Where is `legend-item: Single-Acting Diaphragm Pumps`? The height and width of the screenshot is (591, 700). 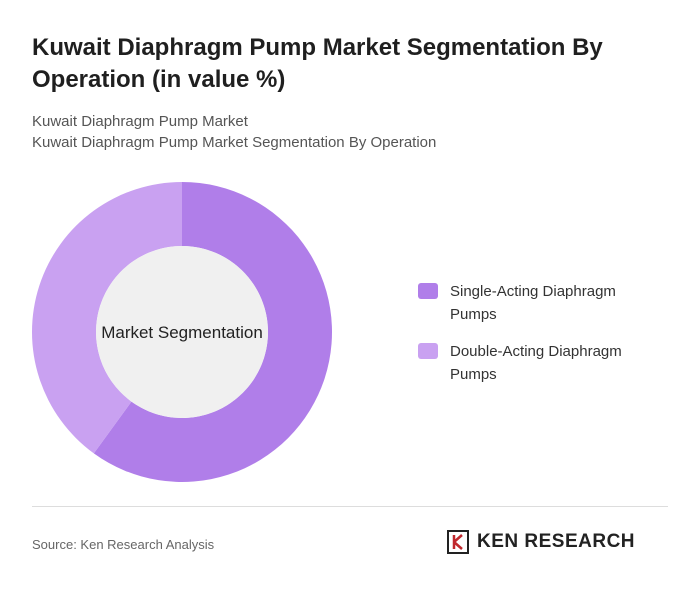
legend-item: Single-Acting Diaphragm Pumps is located at coordinates (543, 303).